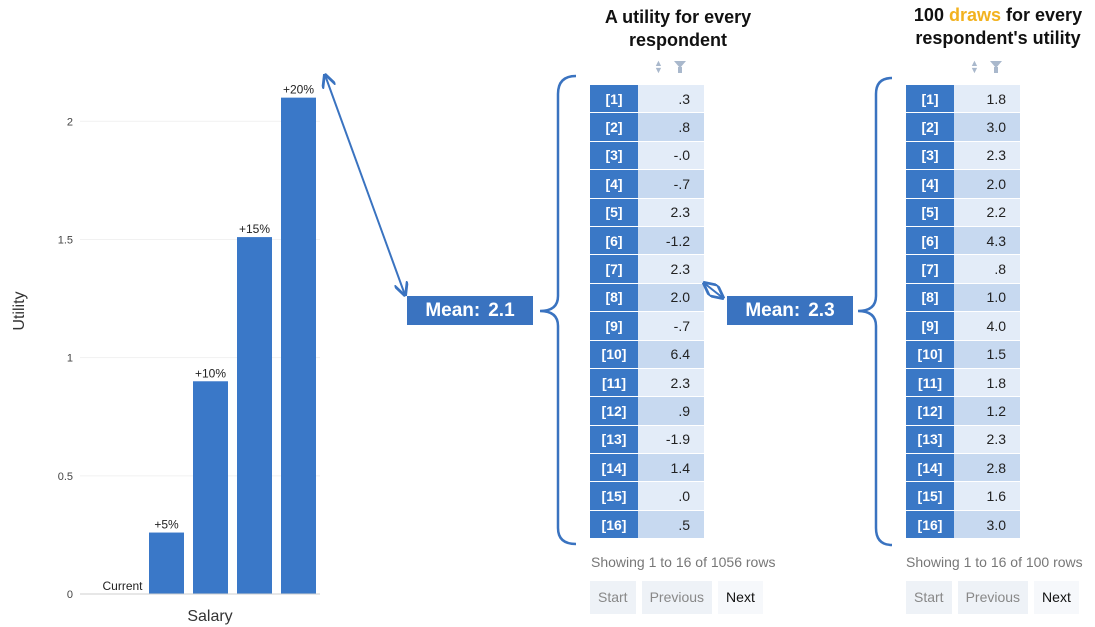 The image size is (1095, 627). Describe the element at coordinates (614, 127) in the screenshot. I see `row-index: [2]` at that location.